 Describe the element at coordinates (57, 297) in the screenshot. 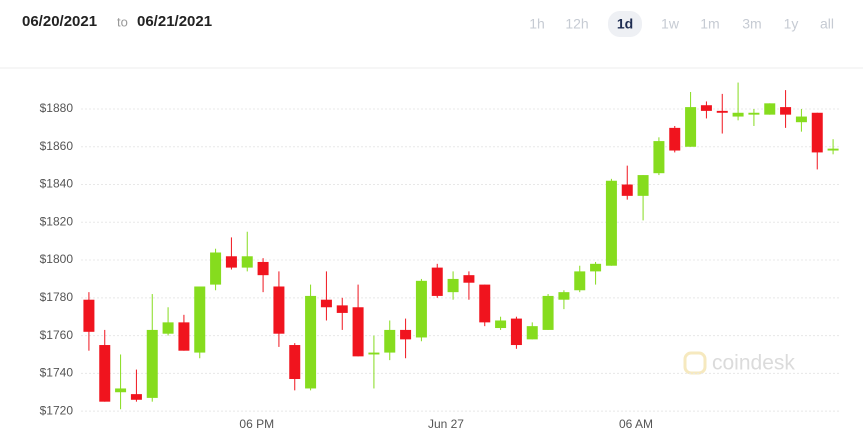

I see `y-tick-label: $1780` at that location.